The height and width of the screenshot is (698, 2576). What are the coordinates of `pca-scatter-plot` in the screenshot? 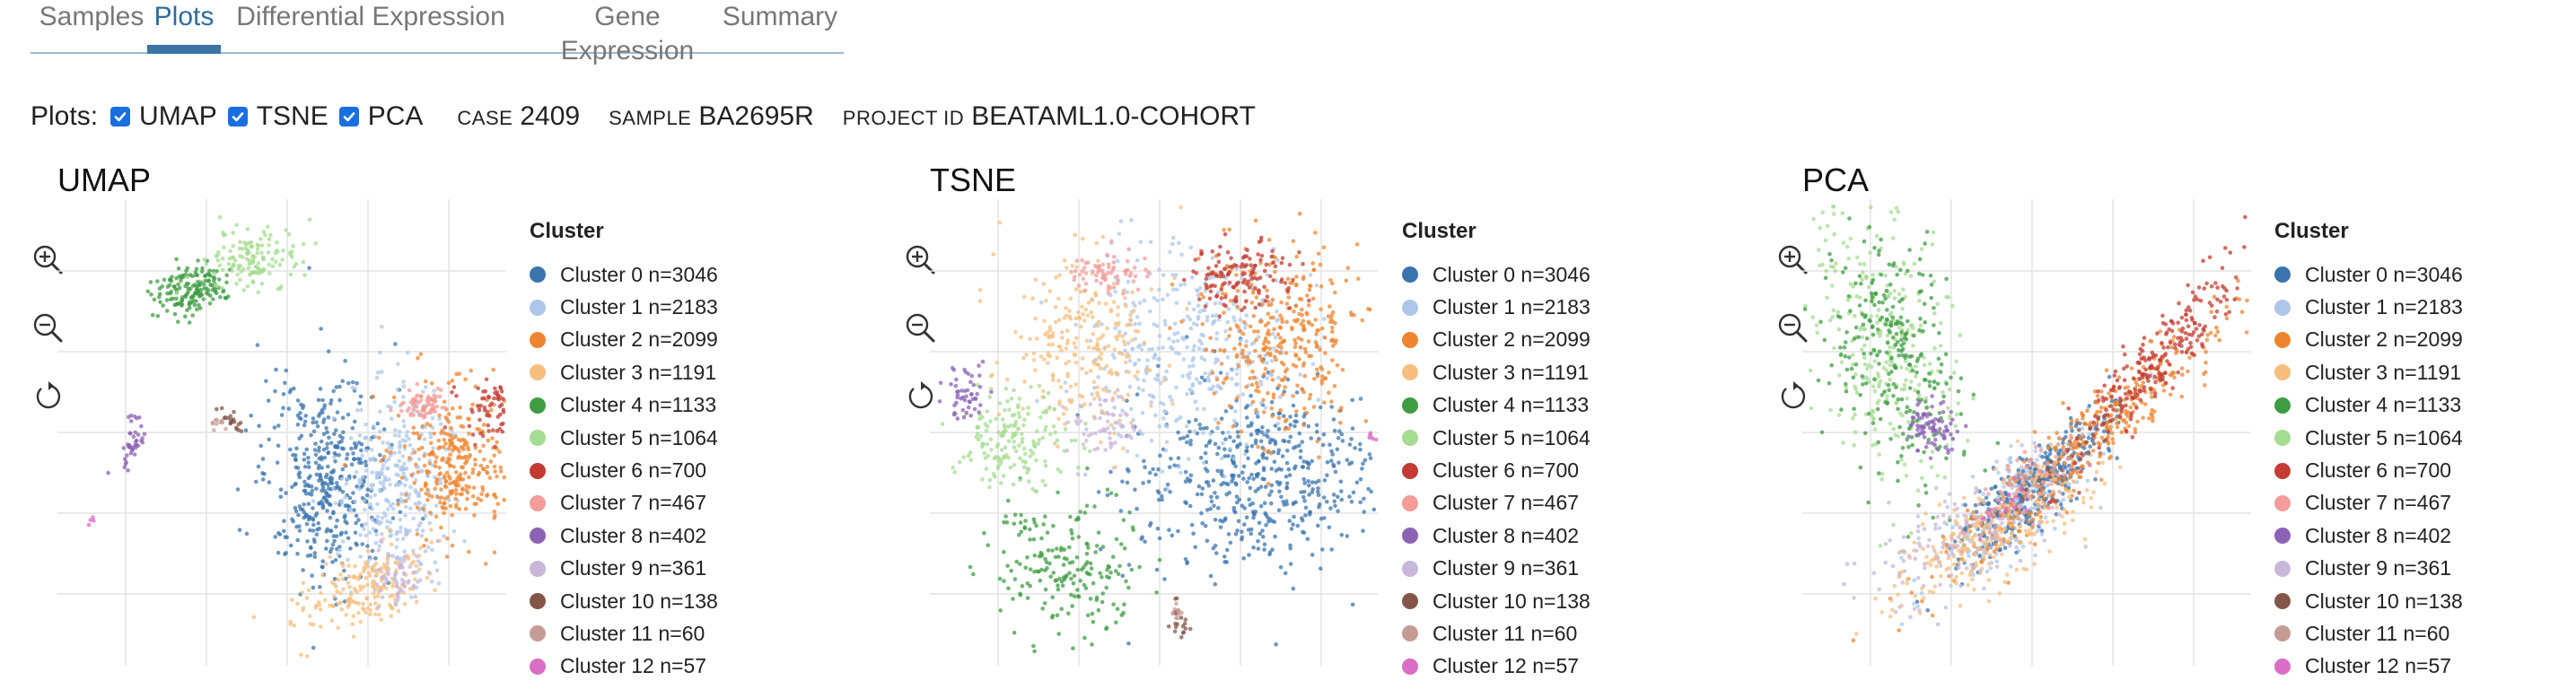 It's located at (2026, 432).